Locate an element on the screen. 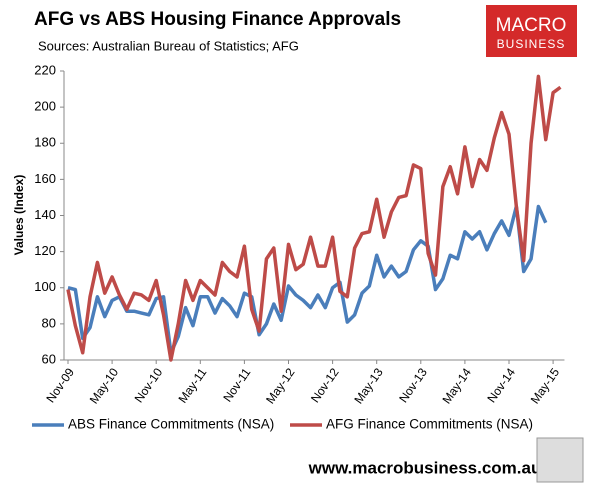 Image resolution: width=589 pixels, height=489 pixels. y-tick-label: 60 is located at coordinates (49, 358).